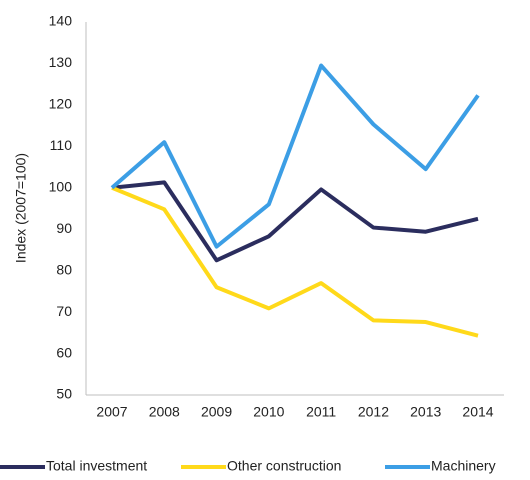 This screenshot has height=480, width=530. What do you see at coordinates (61, 62) in the screenshot?
I see `y-tick-label: 130` at bounding box center [61, 62].